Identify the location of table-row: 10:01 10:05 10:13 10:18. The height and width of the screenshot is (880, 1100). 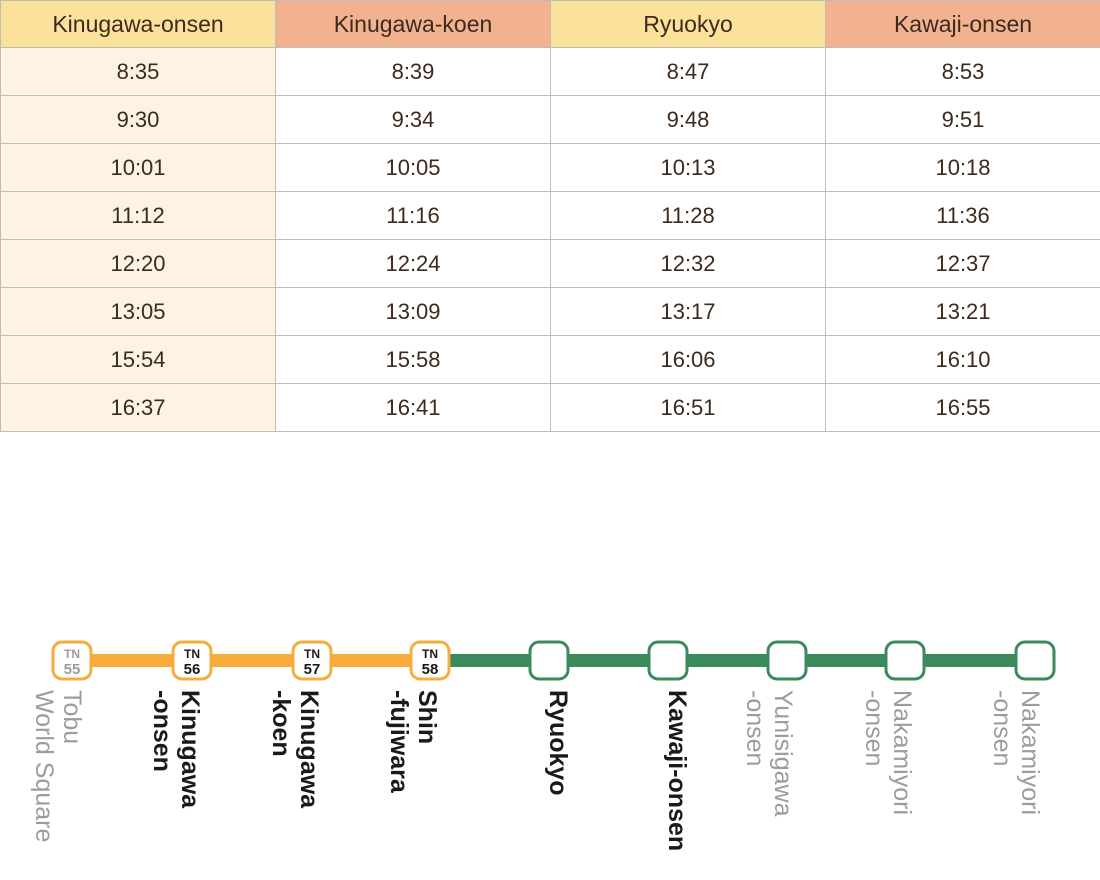
(550, 167).